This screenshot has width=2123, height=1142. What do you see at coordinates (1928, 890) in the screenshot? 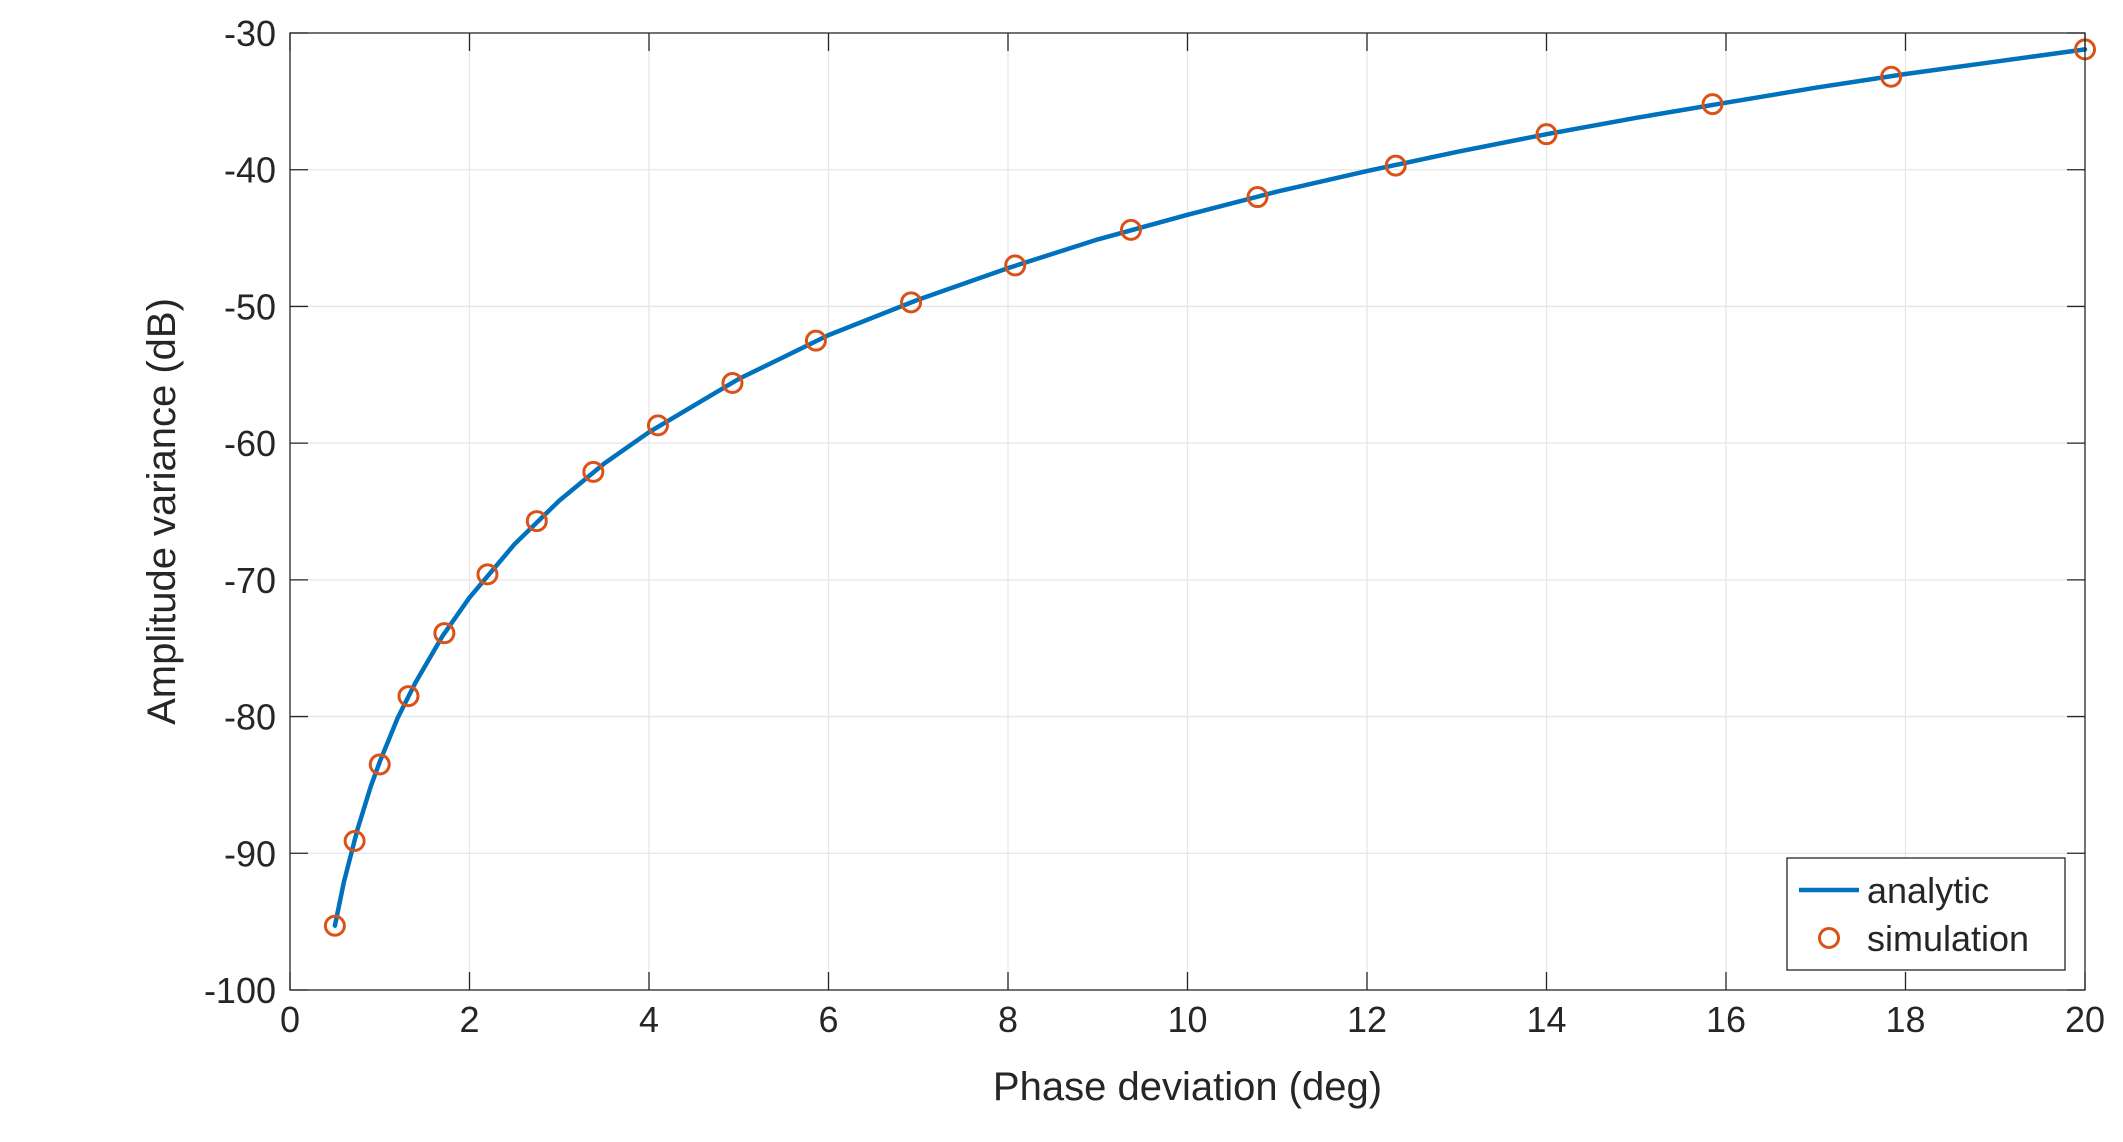
I see `legend-analytic-label: analytic` at bounding box center [1928, 890].